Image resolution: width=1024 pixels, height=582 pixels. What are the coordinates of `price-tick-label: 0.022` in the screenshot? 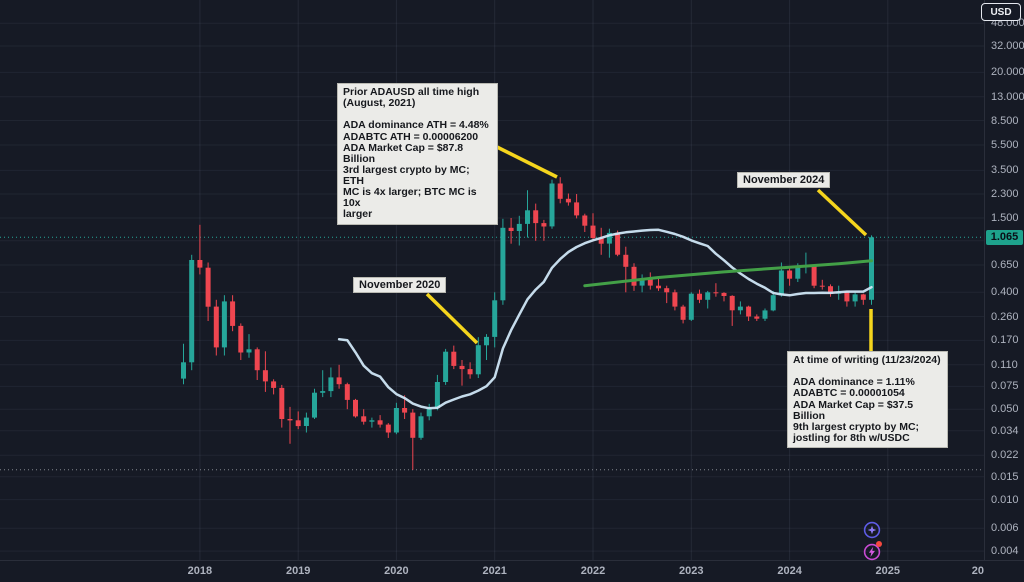 It's located at (1005, 455).